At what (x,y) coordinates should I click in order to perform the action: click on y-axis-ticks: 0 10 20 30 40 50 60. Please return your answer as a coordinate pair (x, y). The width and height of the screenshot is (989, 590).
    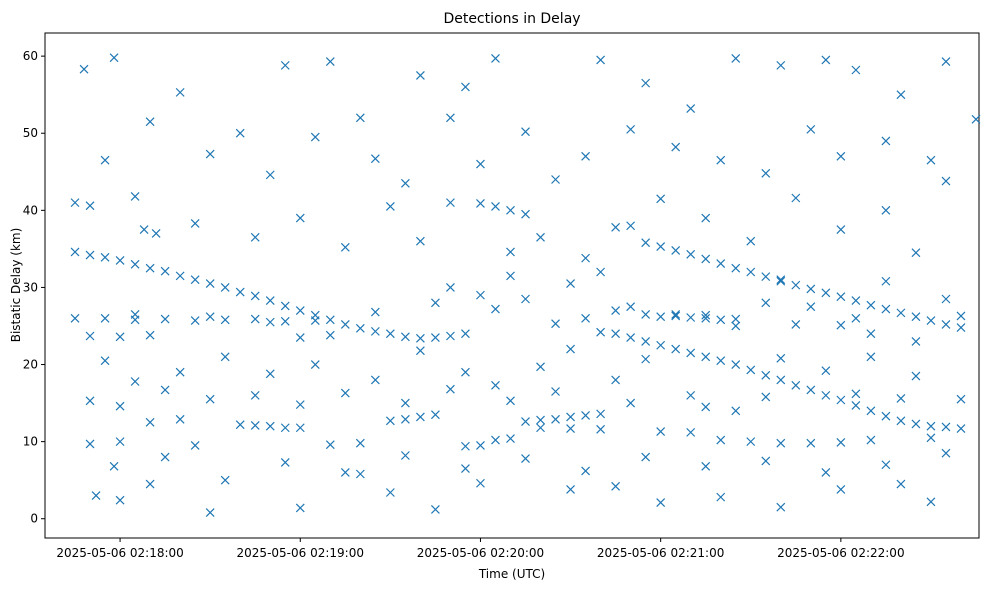
    Looking at the image, I should click on (34, 287).